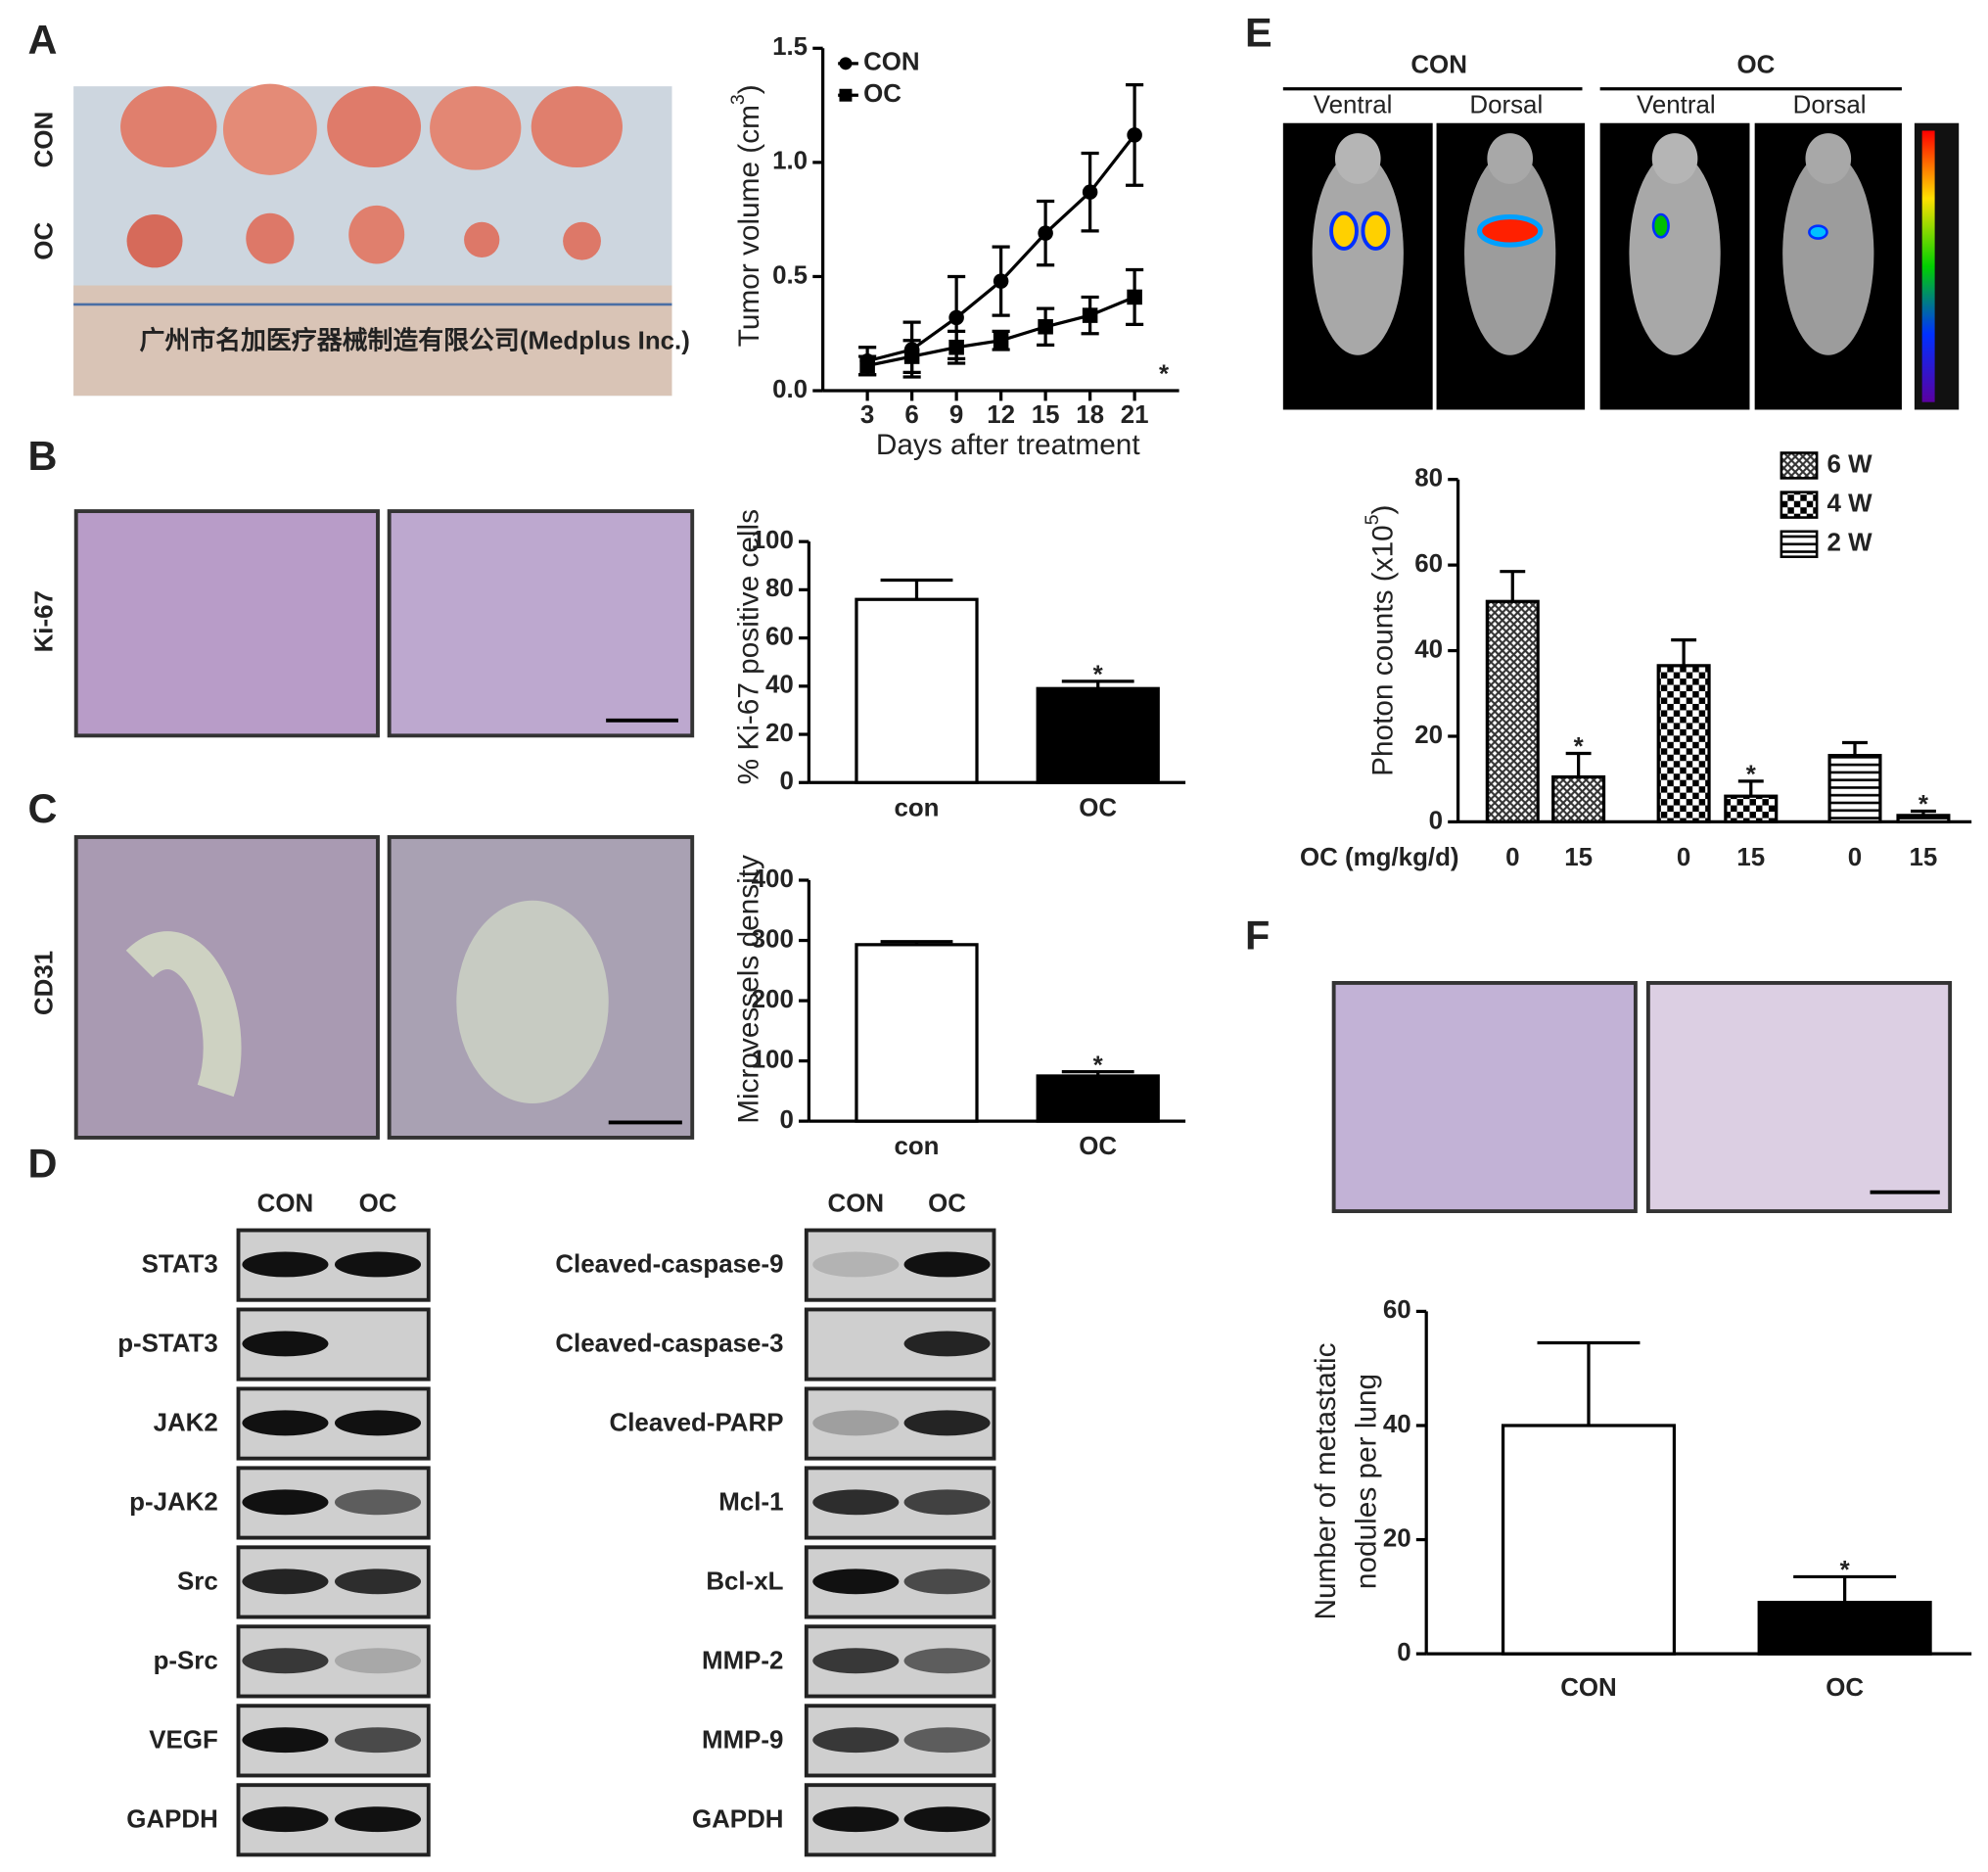 Image resolution: width=1988 pixels, height=1872 pixels. Describe the element at coordinates (1135, 415) in the screenshot. I see `x-tick-label: 21` at that location.